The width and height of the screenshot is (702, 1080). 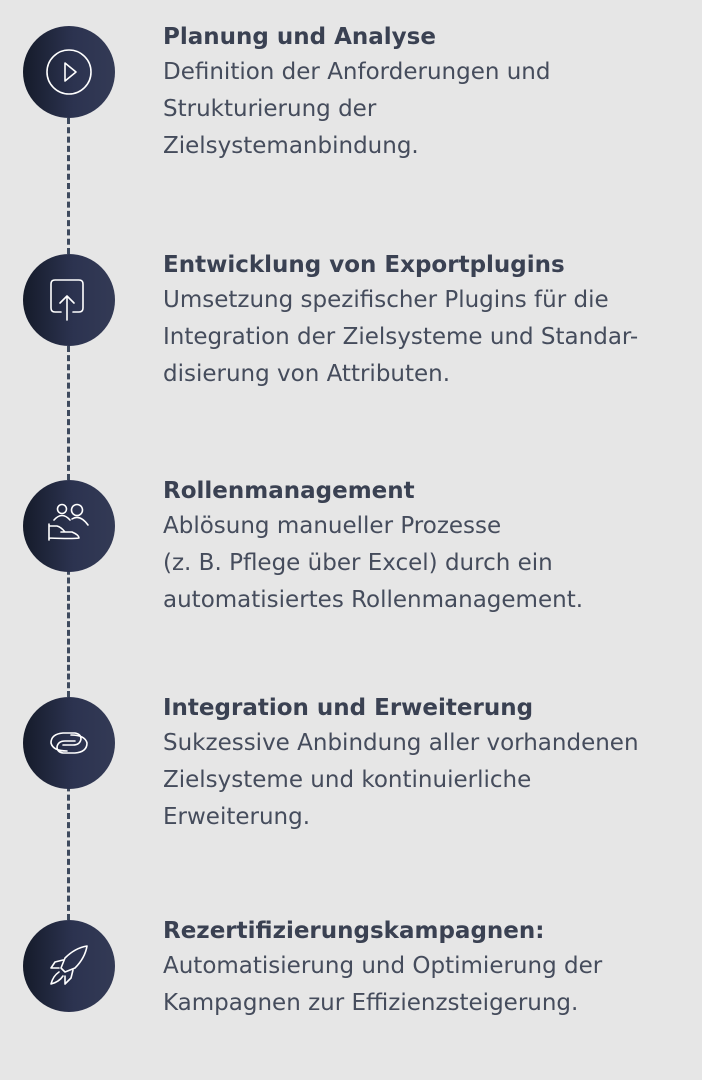 I want to click on description-line: Kampagnen zur Effizienzsteigerung., so click(x=371, y=1003).